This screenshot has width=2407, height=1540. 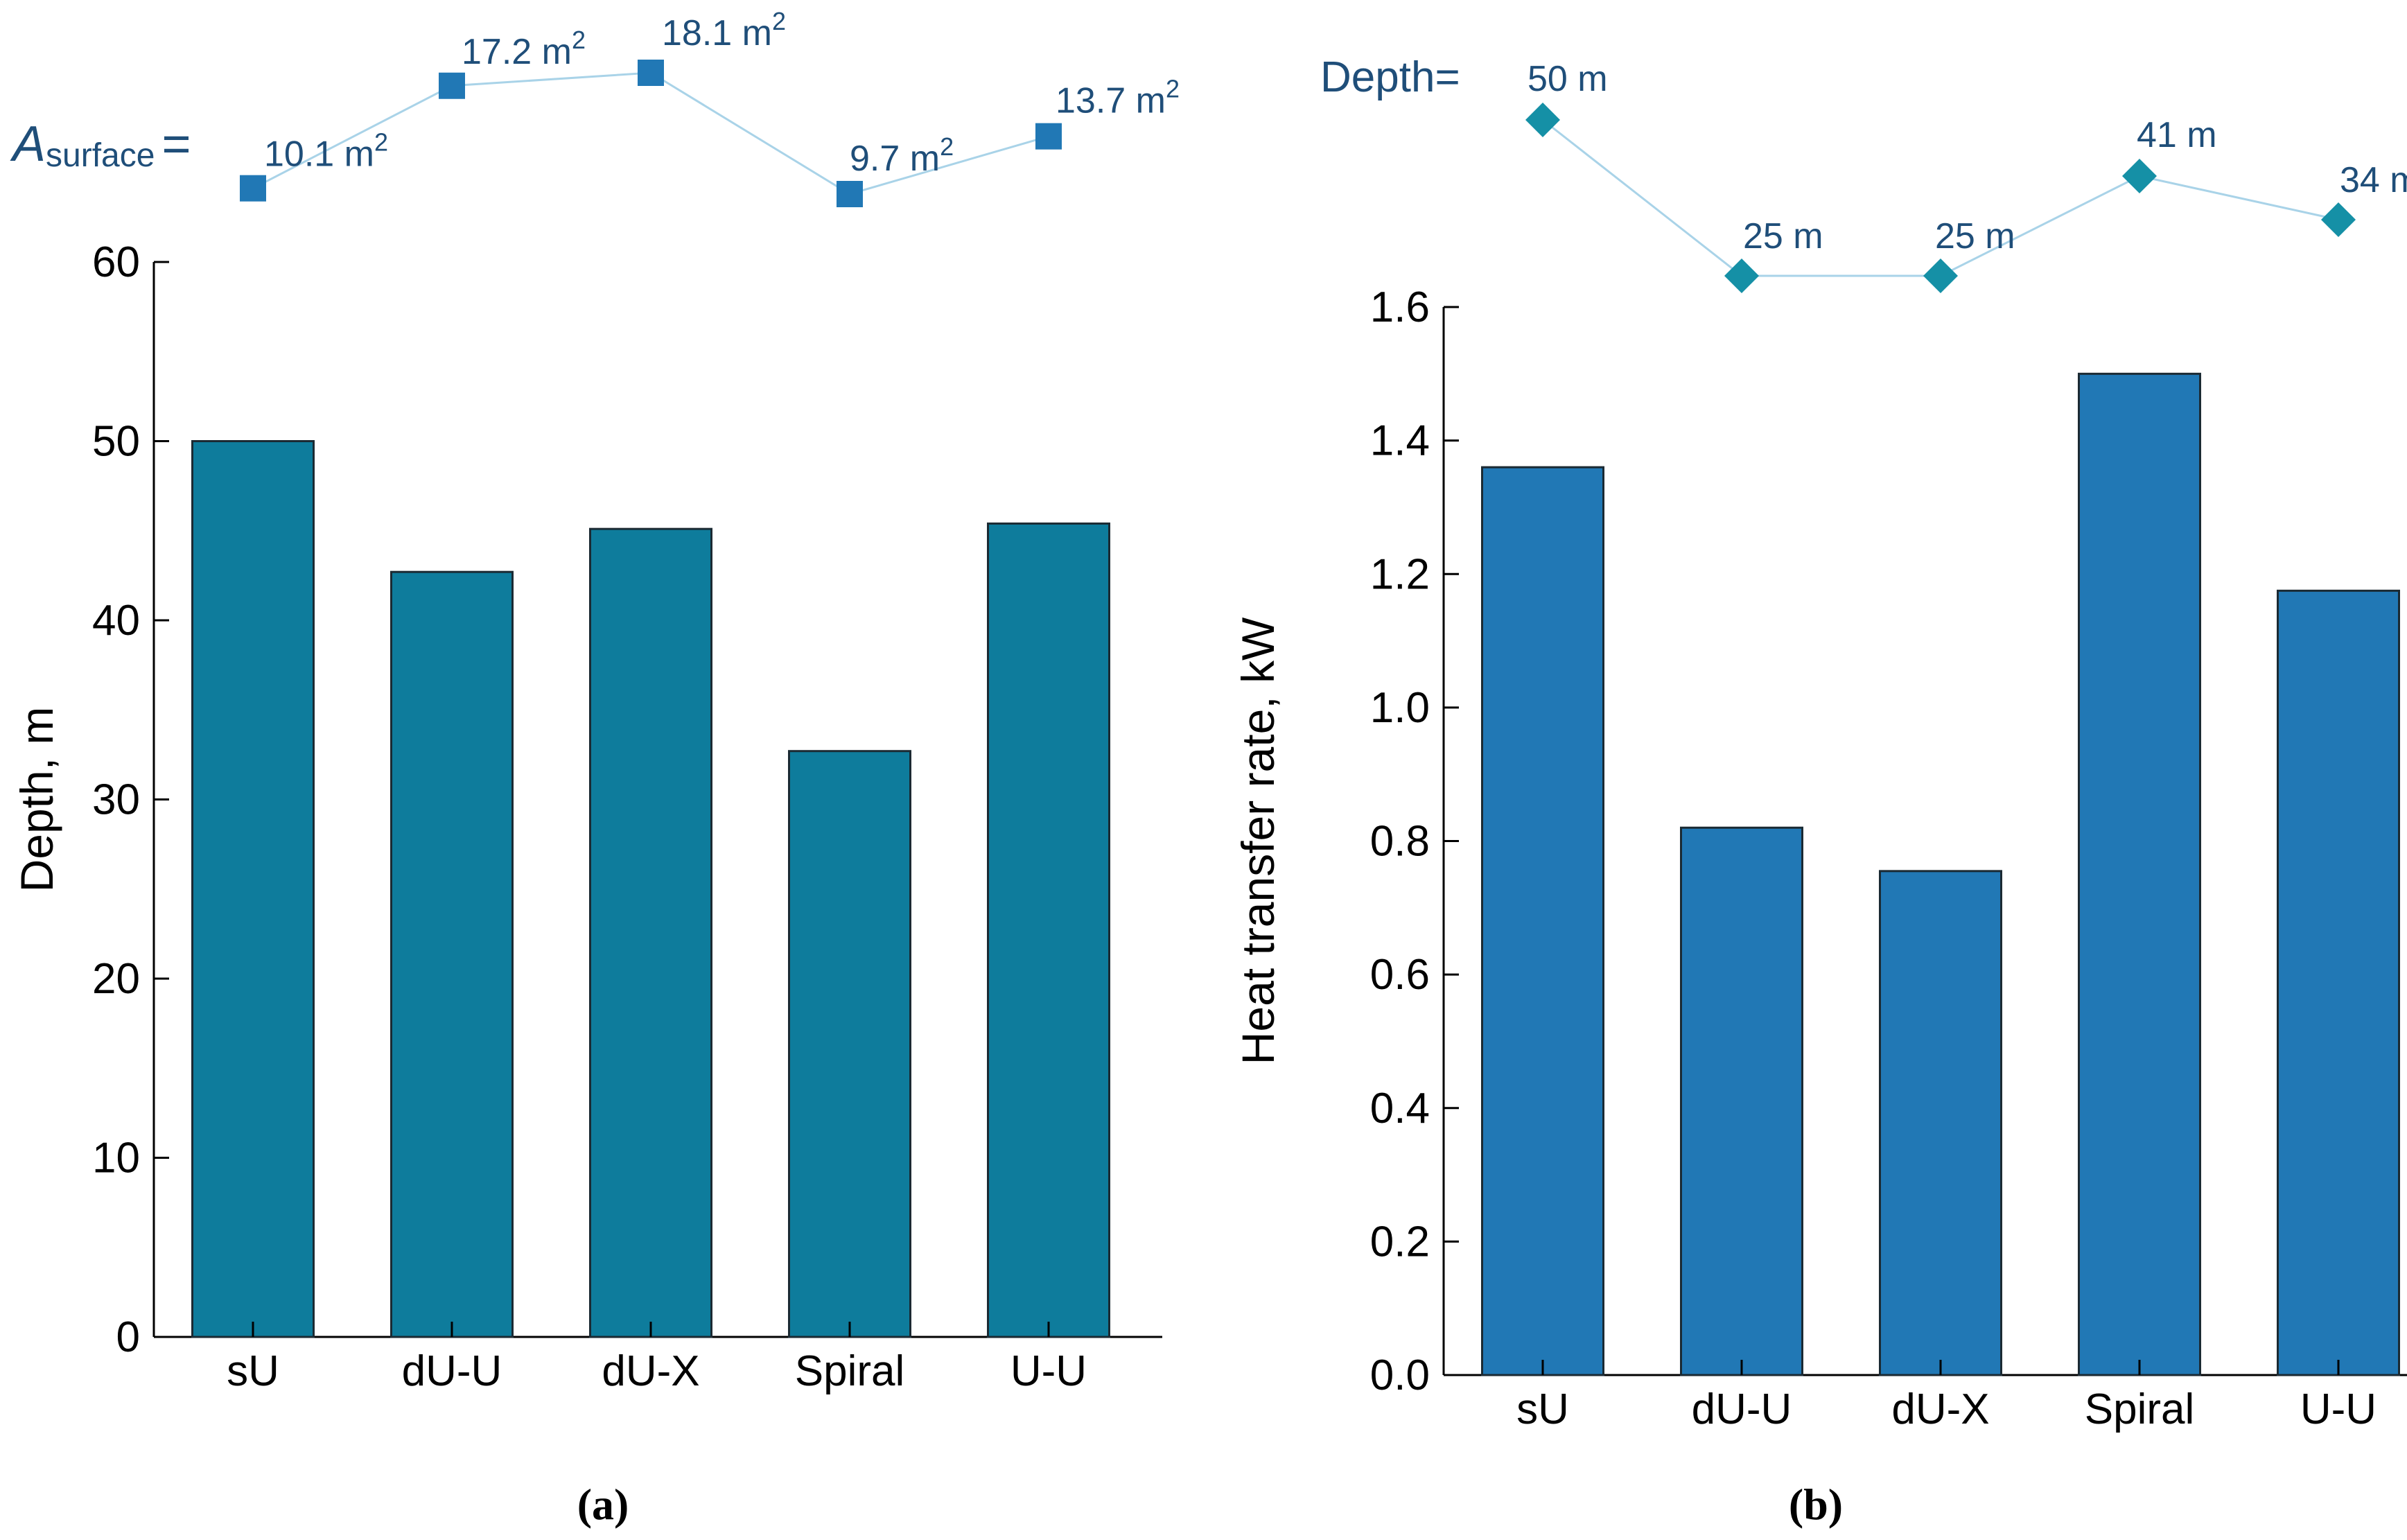 What do you see at coordinates (36, 800) in the screenshot?
I see `y-axis-title: Depth, m` at bounding box center [36, 800].